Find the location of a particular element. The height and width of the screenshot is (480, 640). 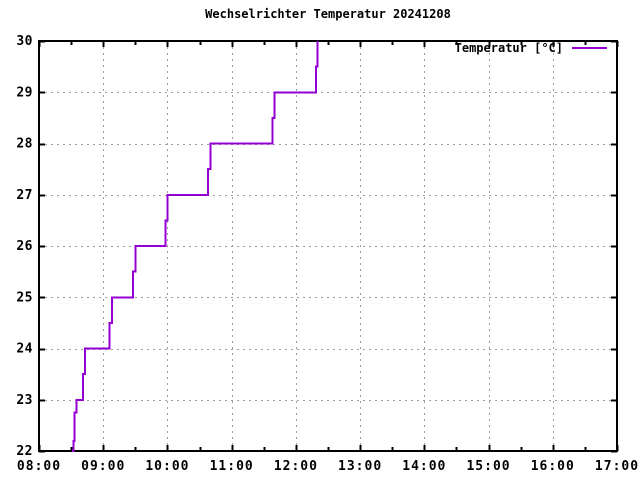

x-tick-label: 17:00 is located at coordinates (617, 466).